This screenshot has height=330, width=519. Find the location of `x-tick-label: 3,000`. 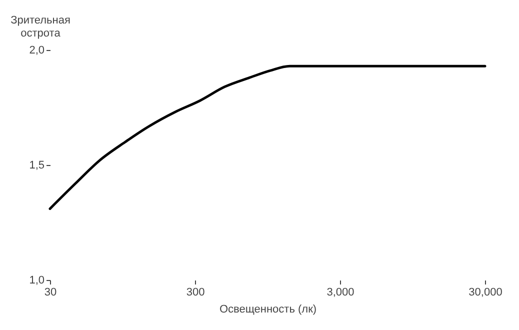

x-tick-label: 3,000 is located at coordinates (340, 292).